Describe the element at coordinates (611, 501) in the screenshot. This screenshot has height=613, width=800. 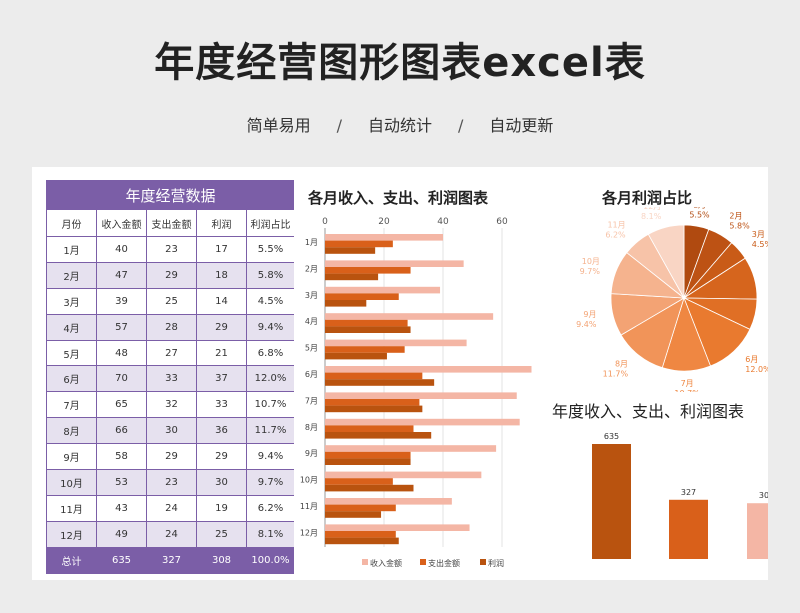
I see `annual-bar` at that location.